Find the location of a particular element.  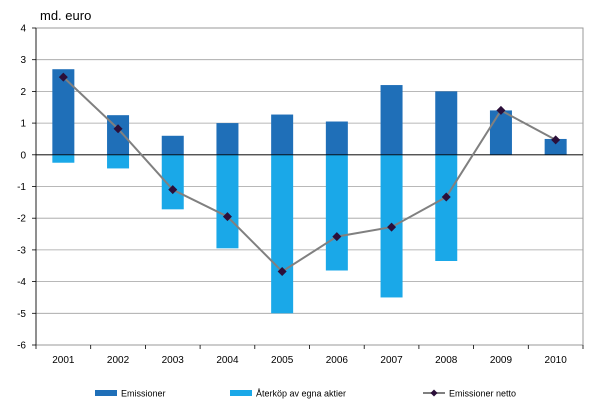

y-tick-label: 1 is located at coordinates (23, 124).